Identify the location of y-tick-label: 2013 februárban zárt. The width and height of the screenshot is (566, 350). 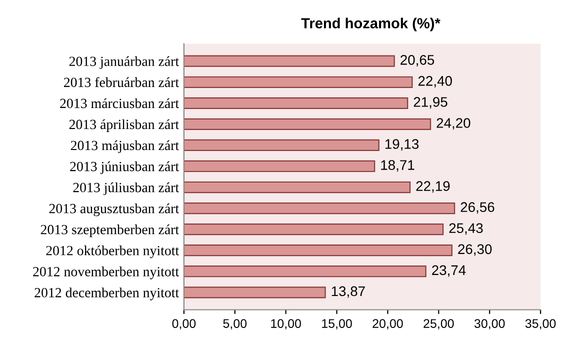
(122, 82).